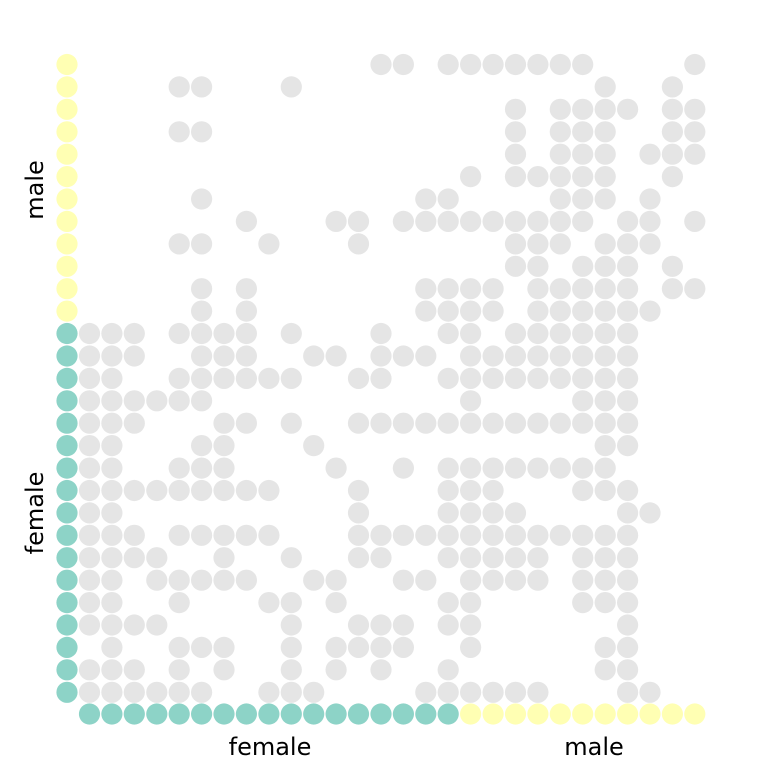 This screenshot has width=781, height=782. I want to click on row-label-female: female, so click(35, 513).